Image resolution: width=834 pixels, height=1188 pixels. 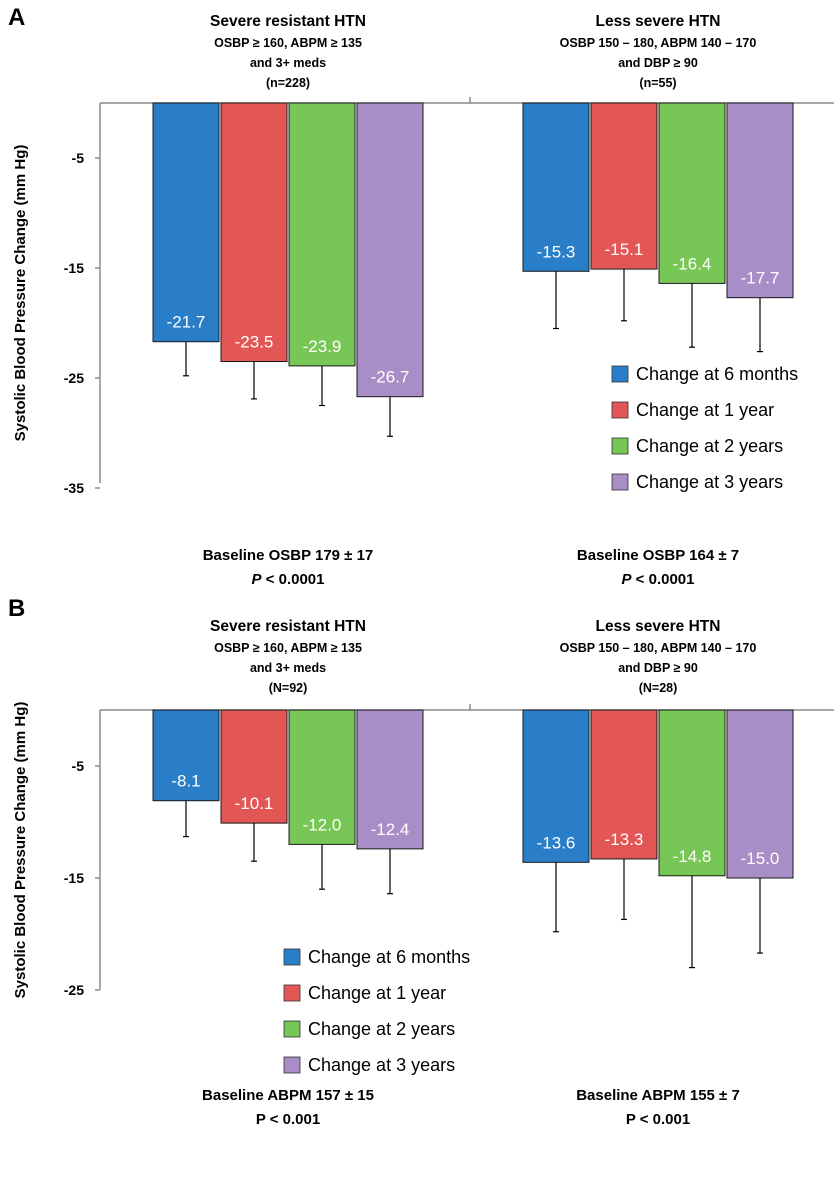 What do you see at coordinates (390, 829) in the screenshot?
I see `data-label: -12.4` at bounding box center [390, 829].